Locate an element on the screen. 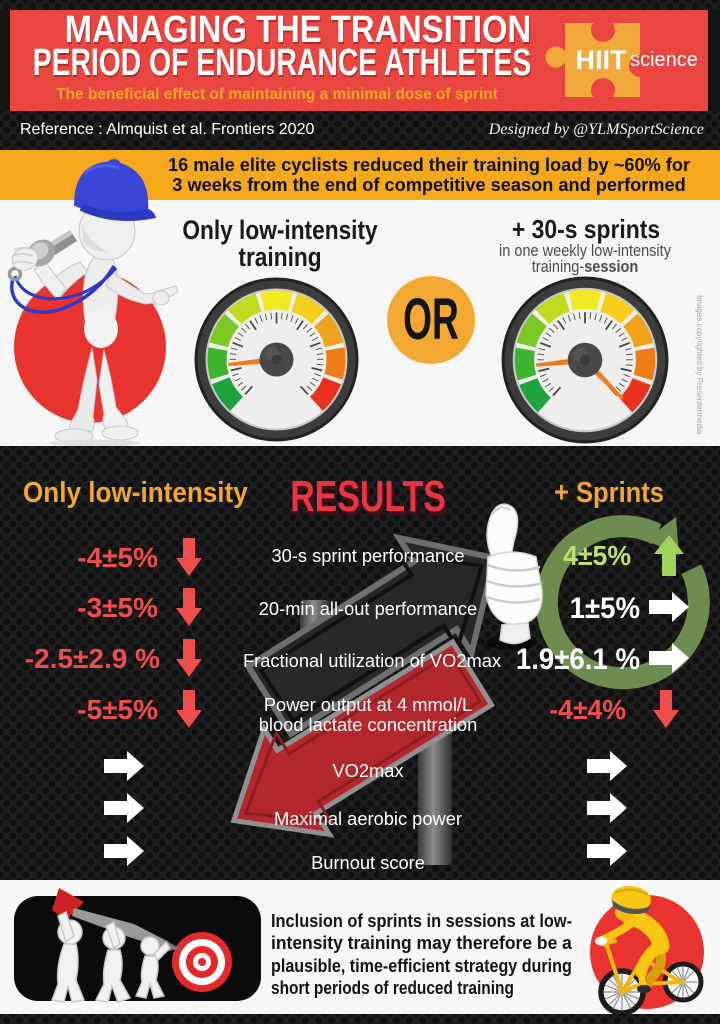 This screenshot has height=1024, width=720. svg-text: HIIT is located at coordinates (602, 60).